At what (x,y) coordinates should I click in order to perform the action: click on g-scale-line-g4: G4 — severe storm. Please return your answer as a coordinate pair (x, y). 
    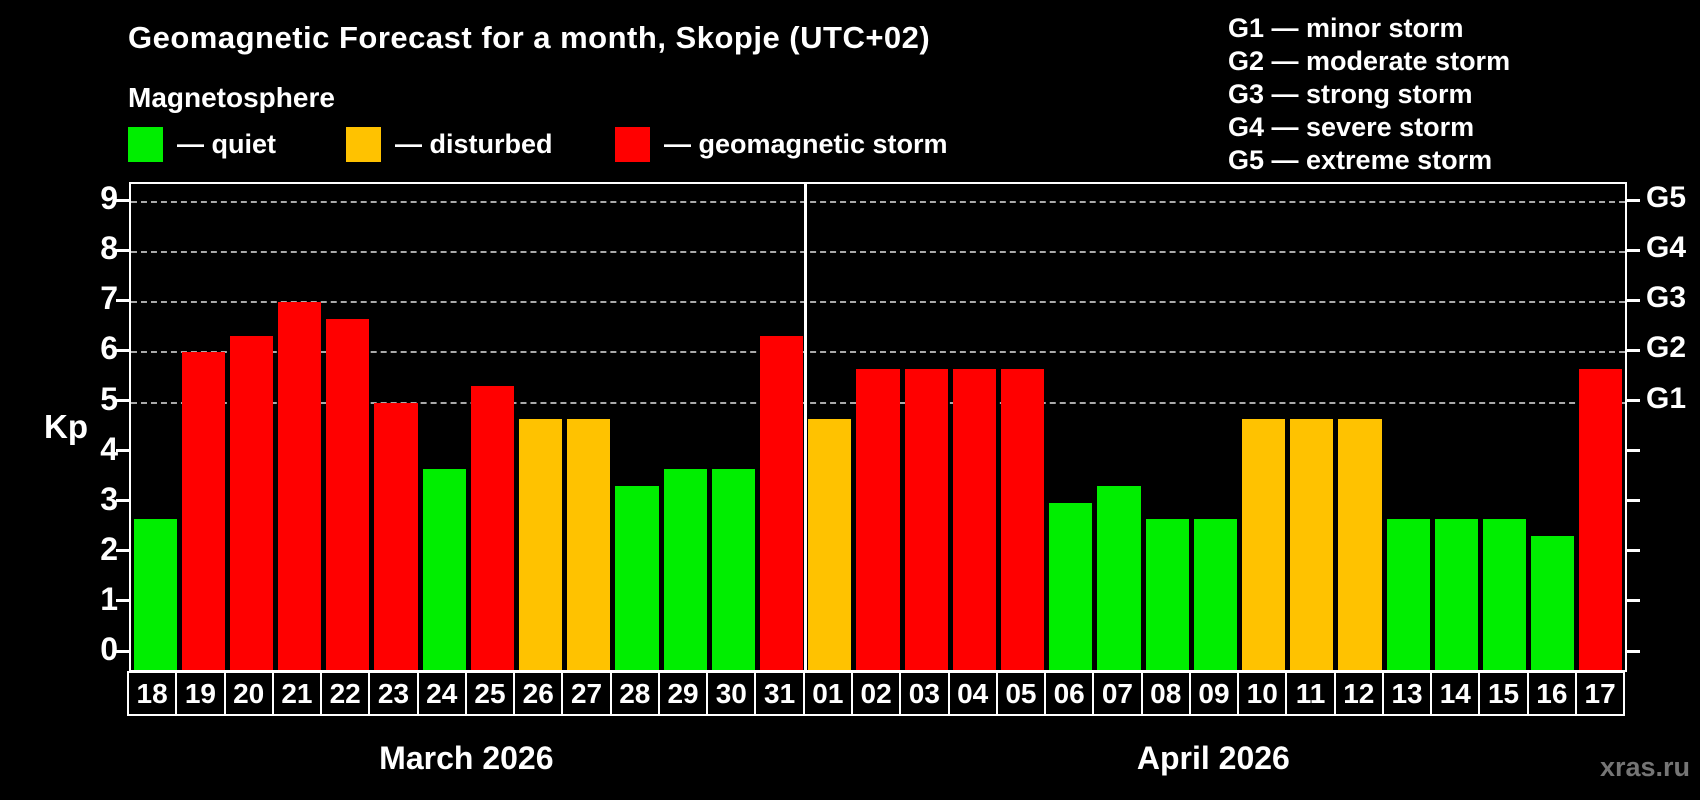
    Looking at the image, I should click on (1351, 127).